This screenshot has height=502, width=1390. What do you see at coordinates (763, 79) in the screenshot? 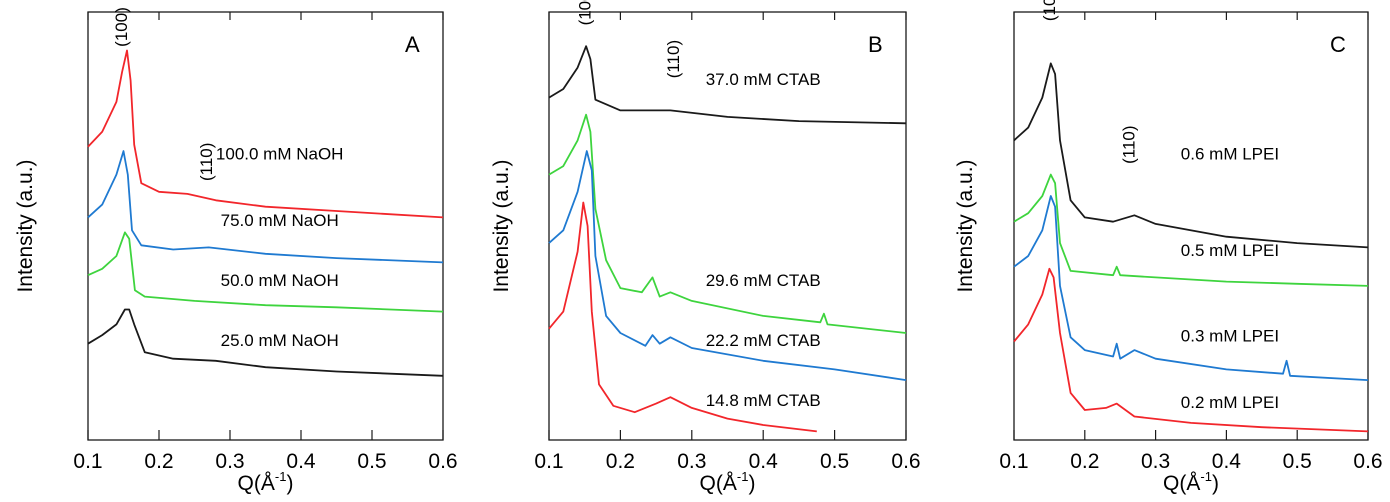
I see `series-label: 37.0 mM CTAB` at bounding box center [763, 79].